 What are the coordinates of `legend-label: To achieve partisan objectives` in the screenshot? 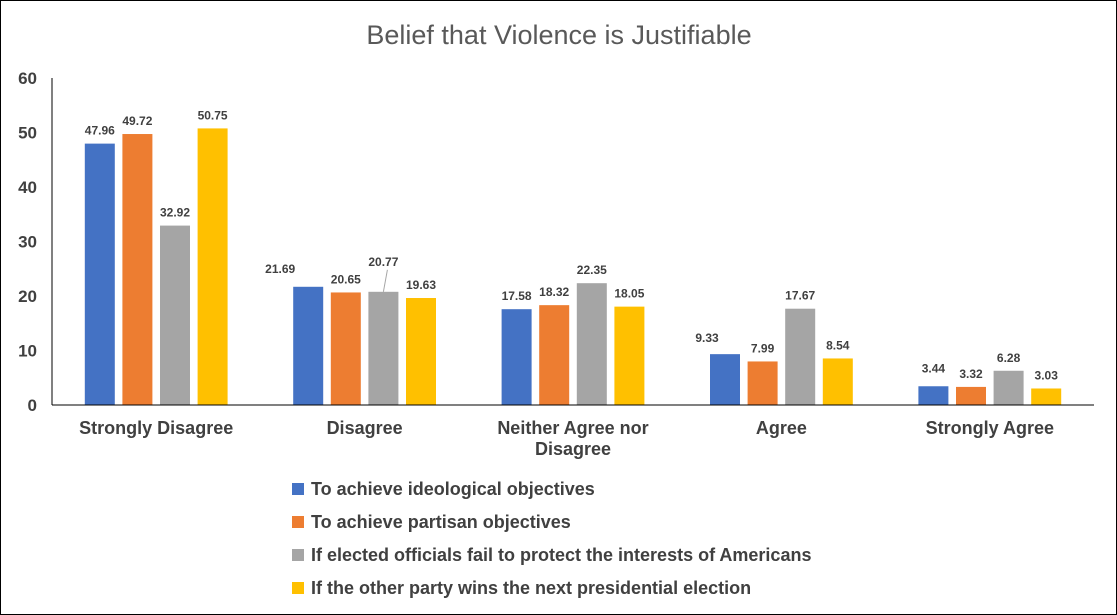 It's located at (441, 522).